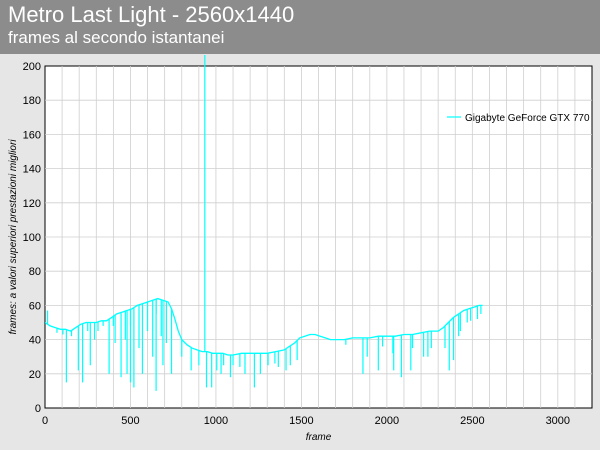 Image resolution: width=600 pixels, height=450 pixels. What do you see at coordinates (35, 272) in the screenshot?
I see `y-tick-label: 80` at bounding box center [35, 272].